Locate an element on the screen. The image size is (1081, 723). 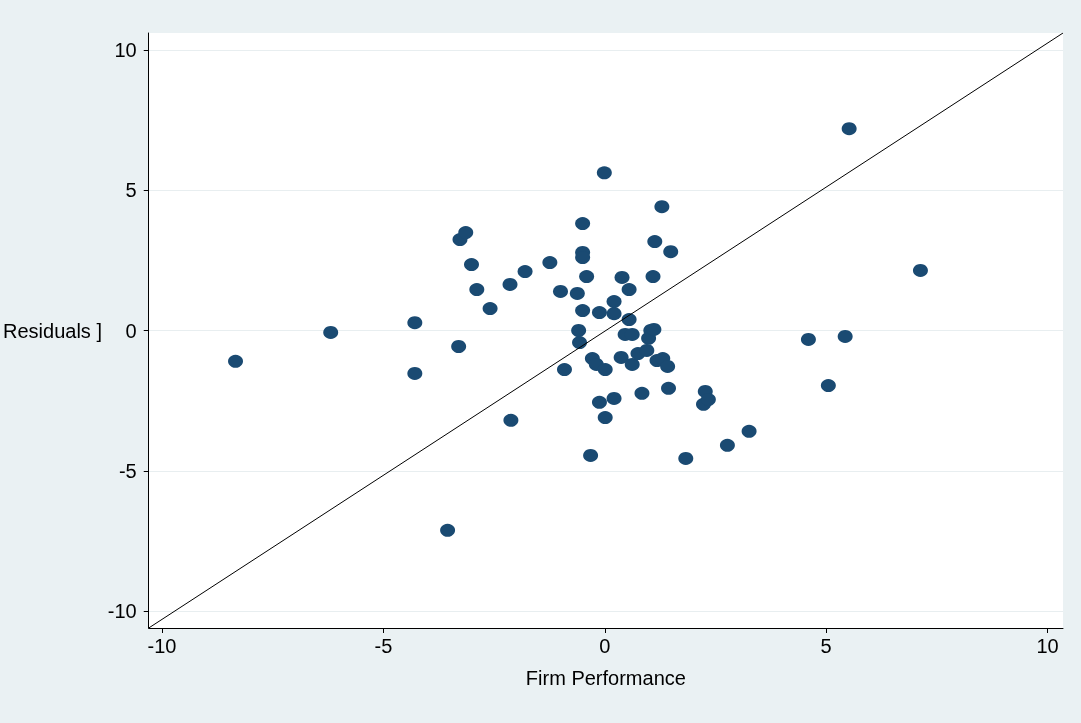
y-tick-label: 0 is located at coordinates (131, 330).